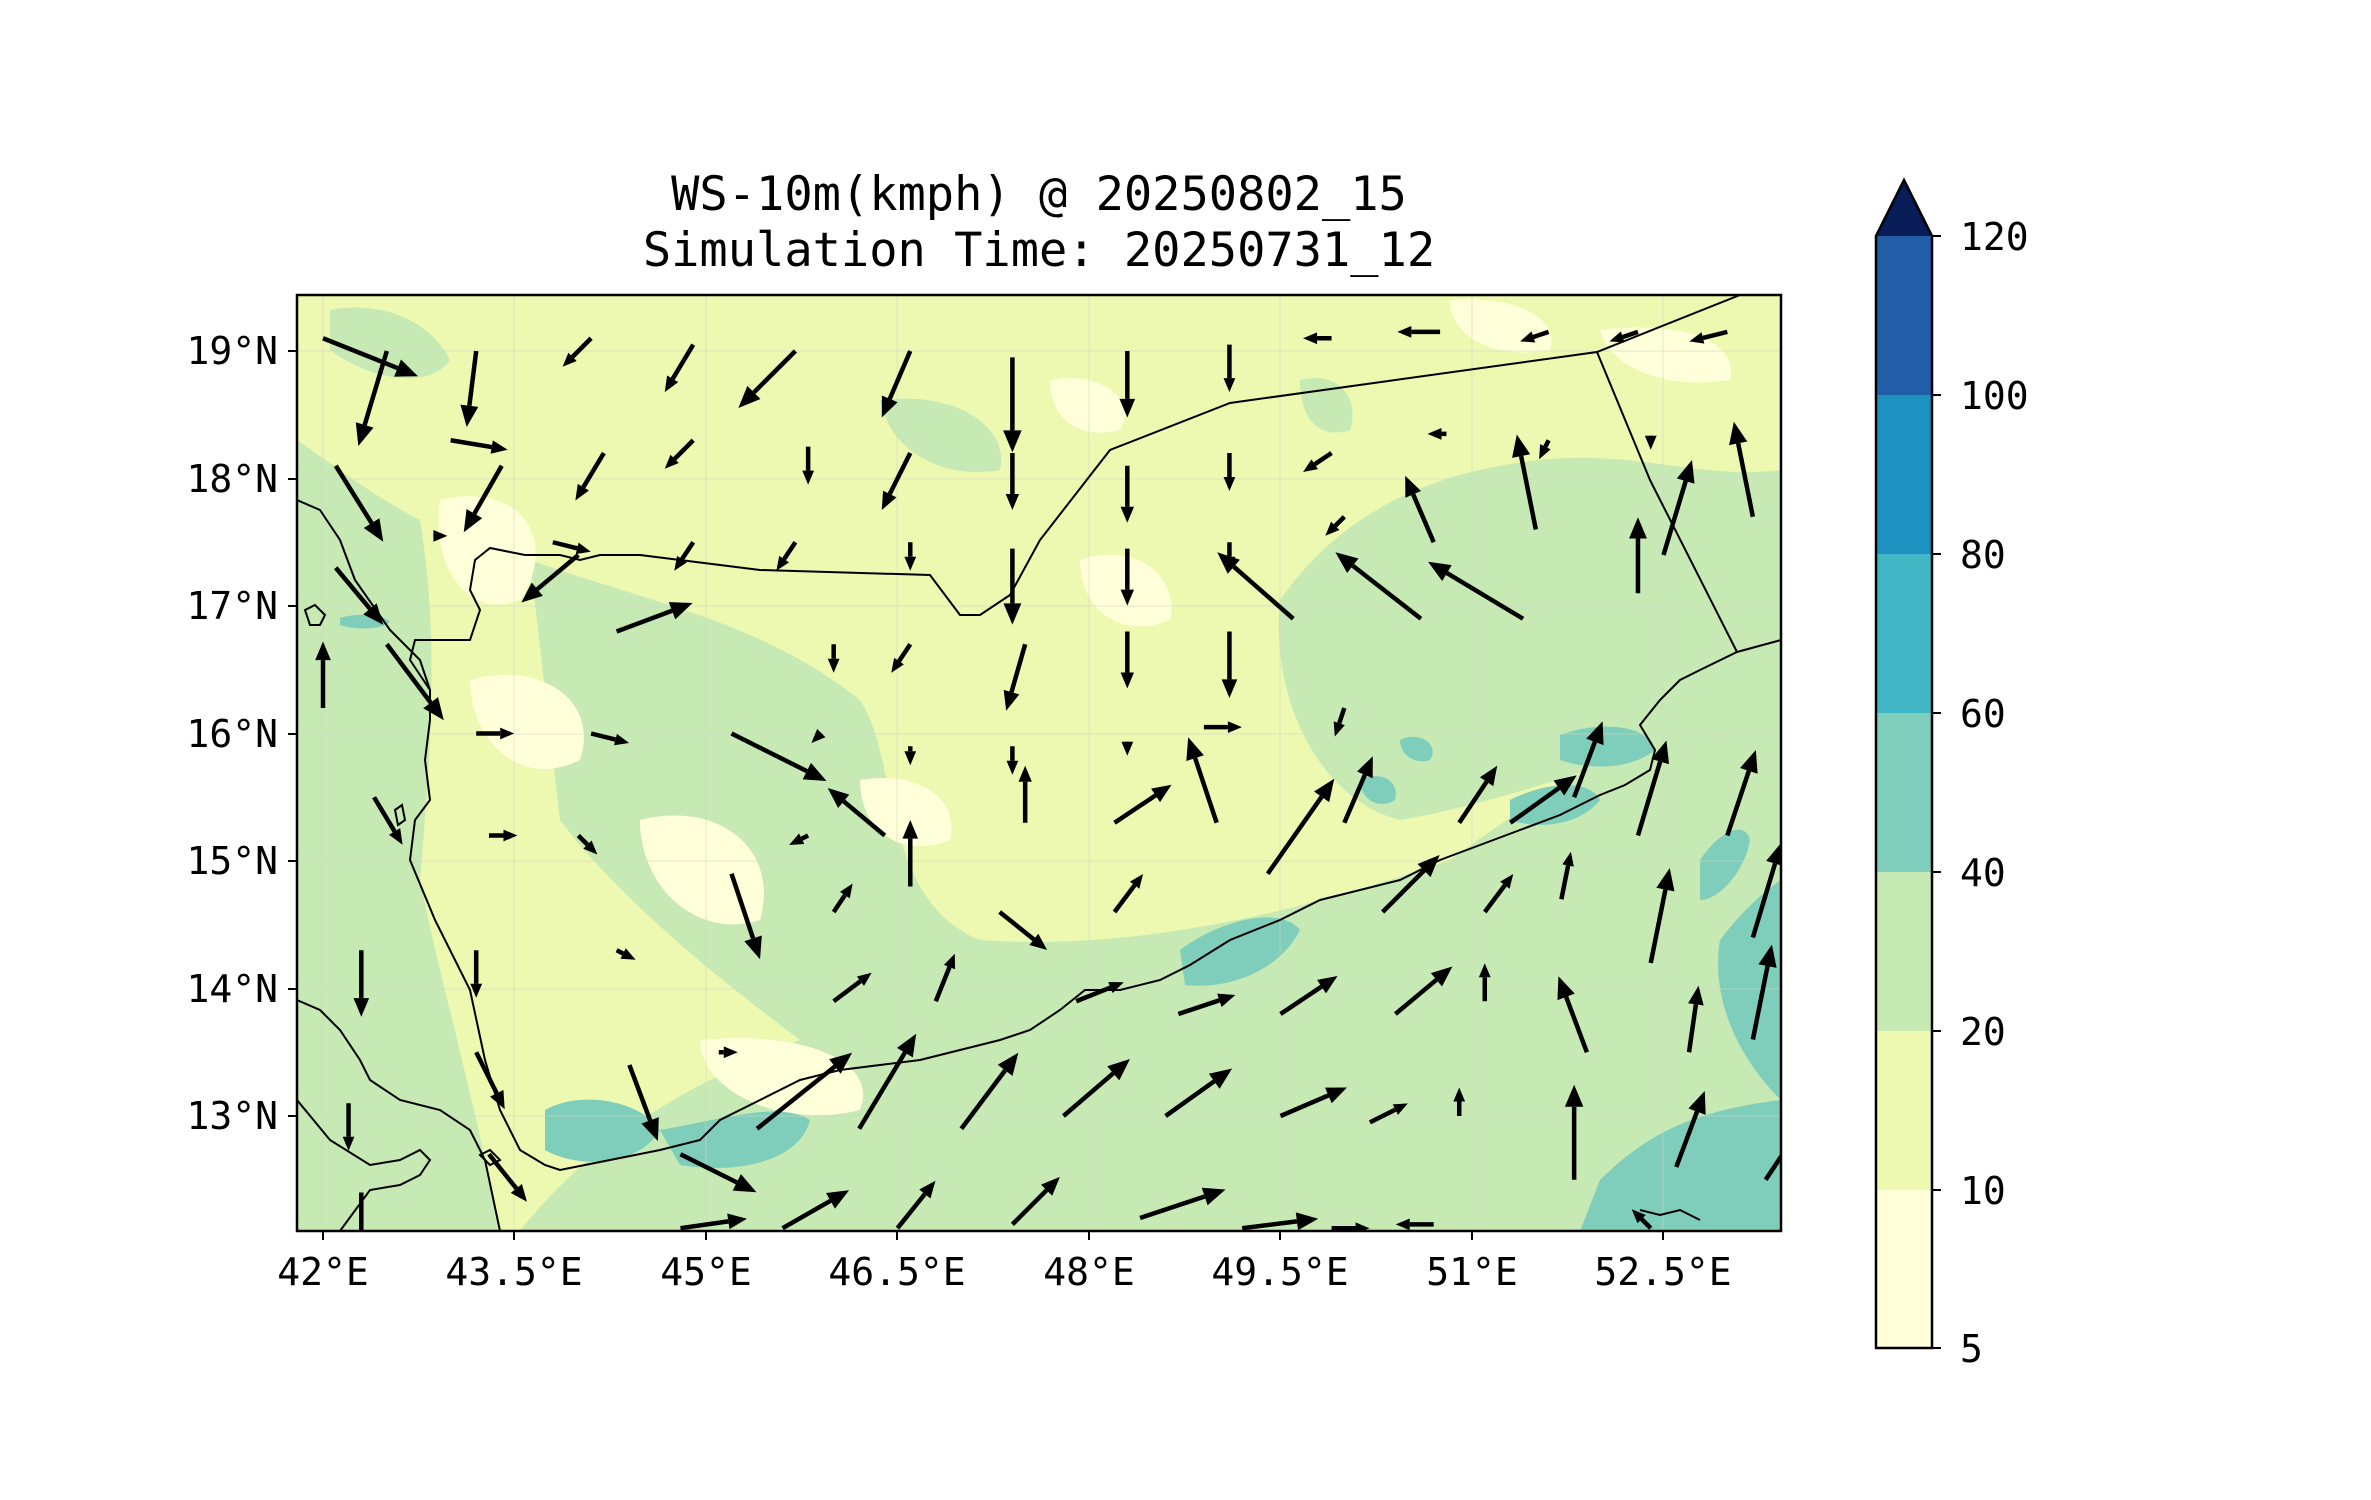 Image resolution: width=2371 pixels, height=1500 pixels. I want to click on lon-tick-label: 49.5°E, so click(1279, 1272).